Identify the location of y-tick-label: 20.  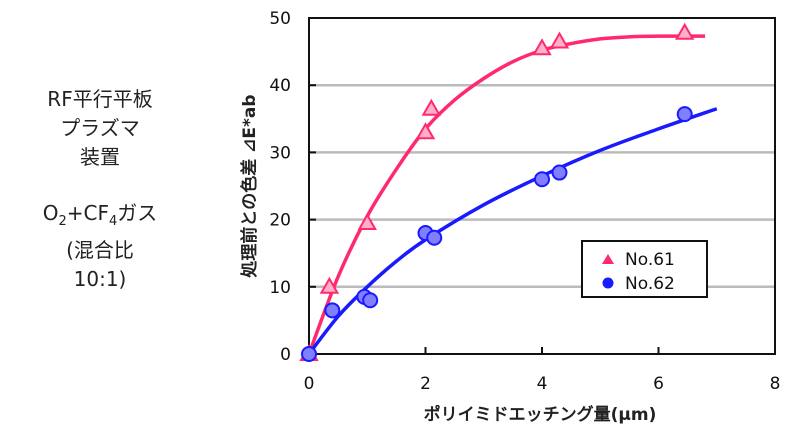
(280, 221).